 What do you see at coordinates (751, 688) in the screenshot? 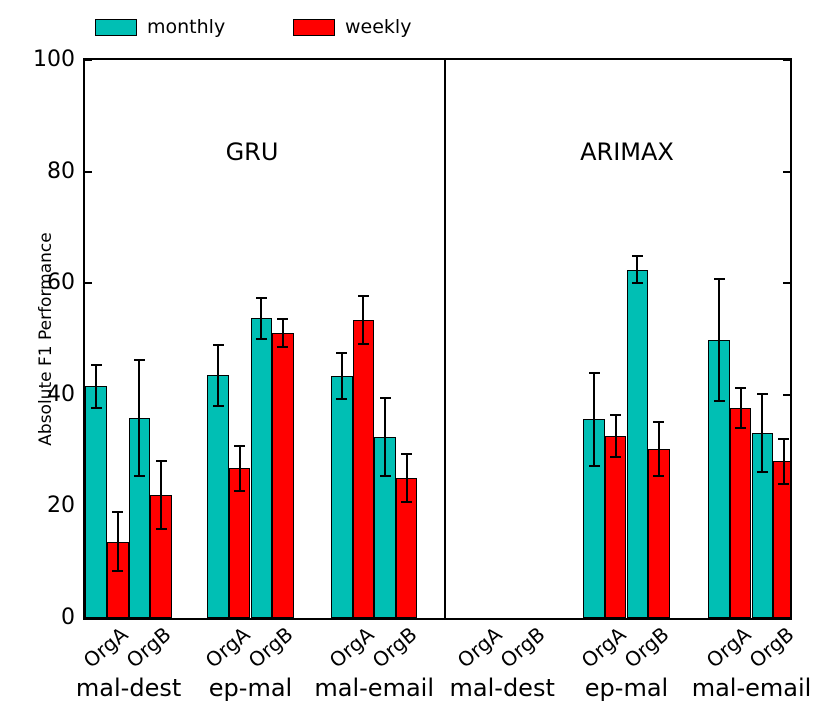
I see `x-category-label: mal-email` at bounding box center [751, 688].